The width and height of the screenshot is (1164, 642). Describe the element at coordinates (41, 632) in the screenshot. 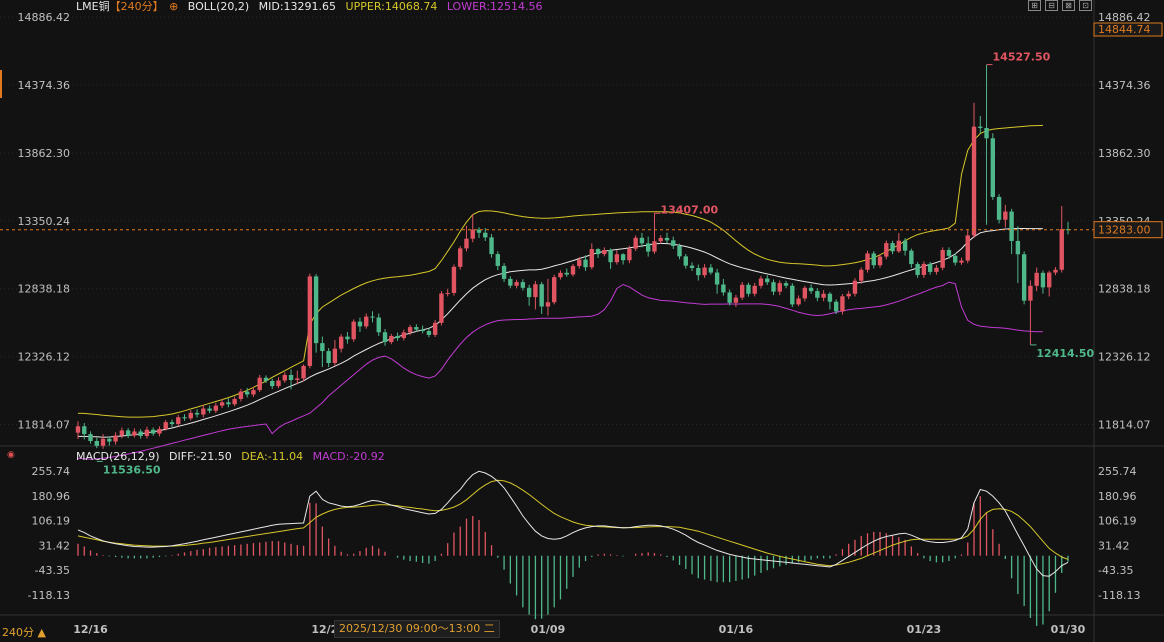

I see `triangle-up-icon: ▲` at that location.